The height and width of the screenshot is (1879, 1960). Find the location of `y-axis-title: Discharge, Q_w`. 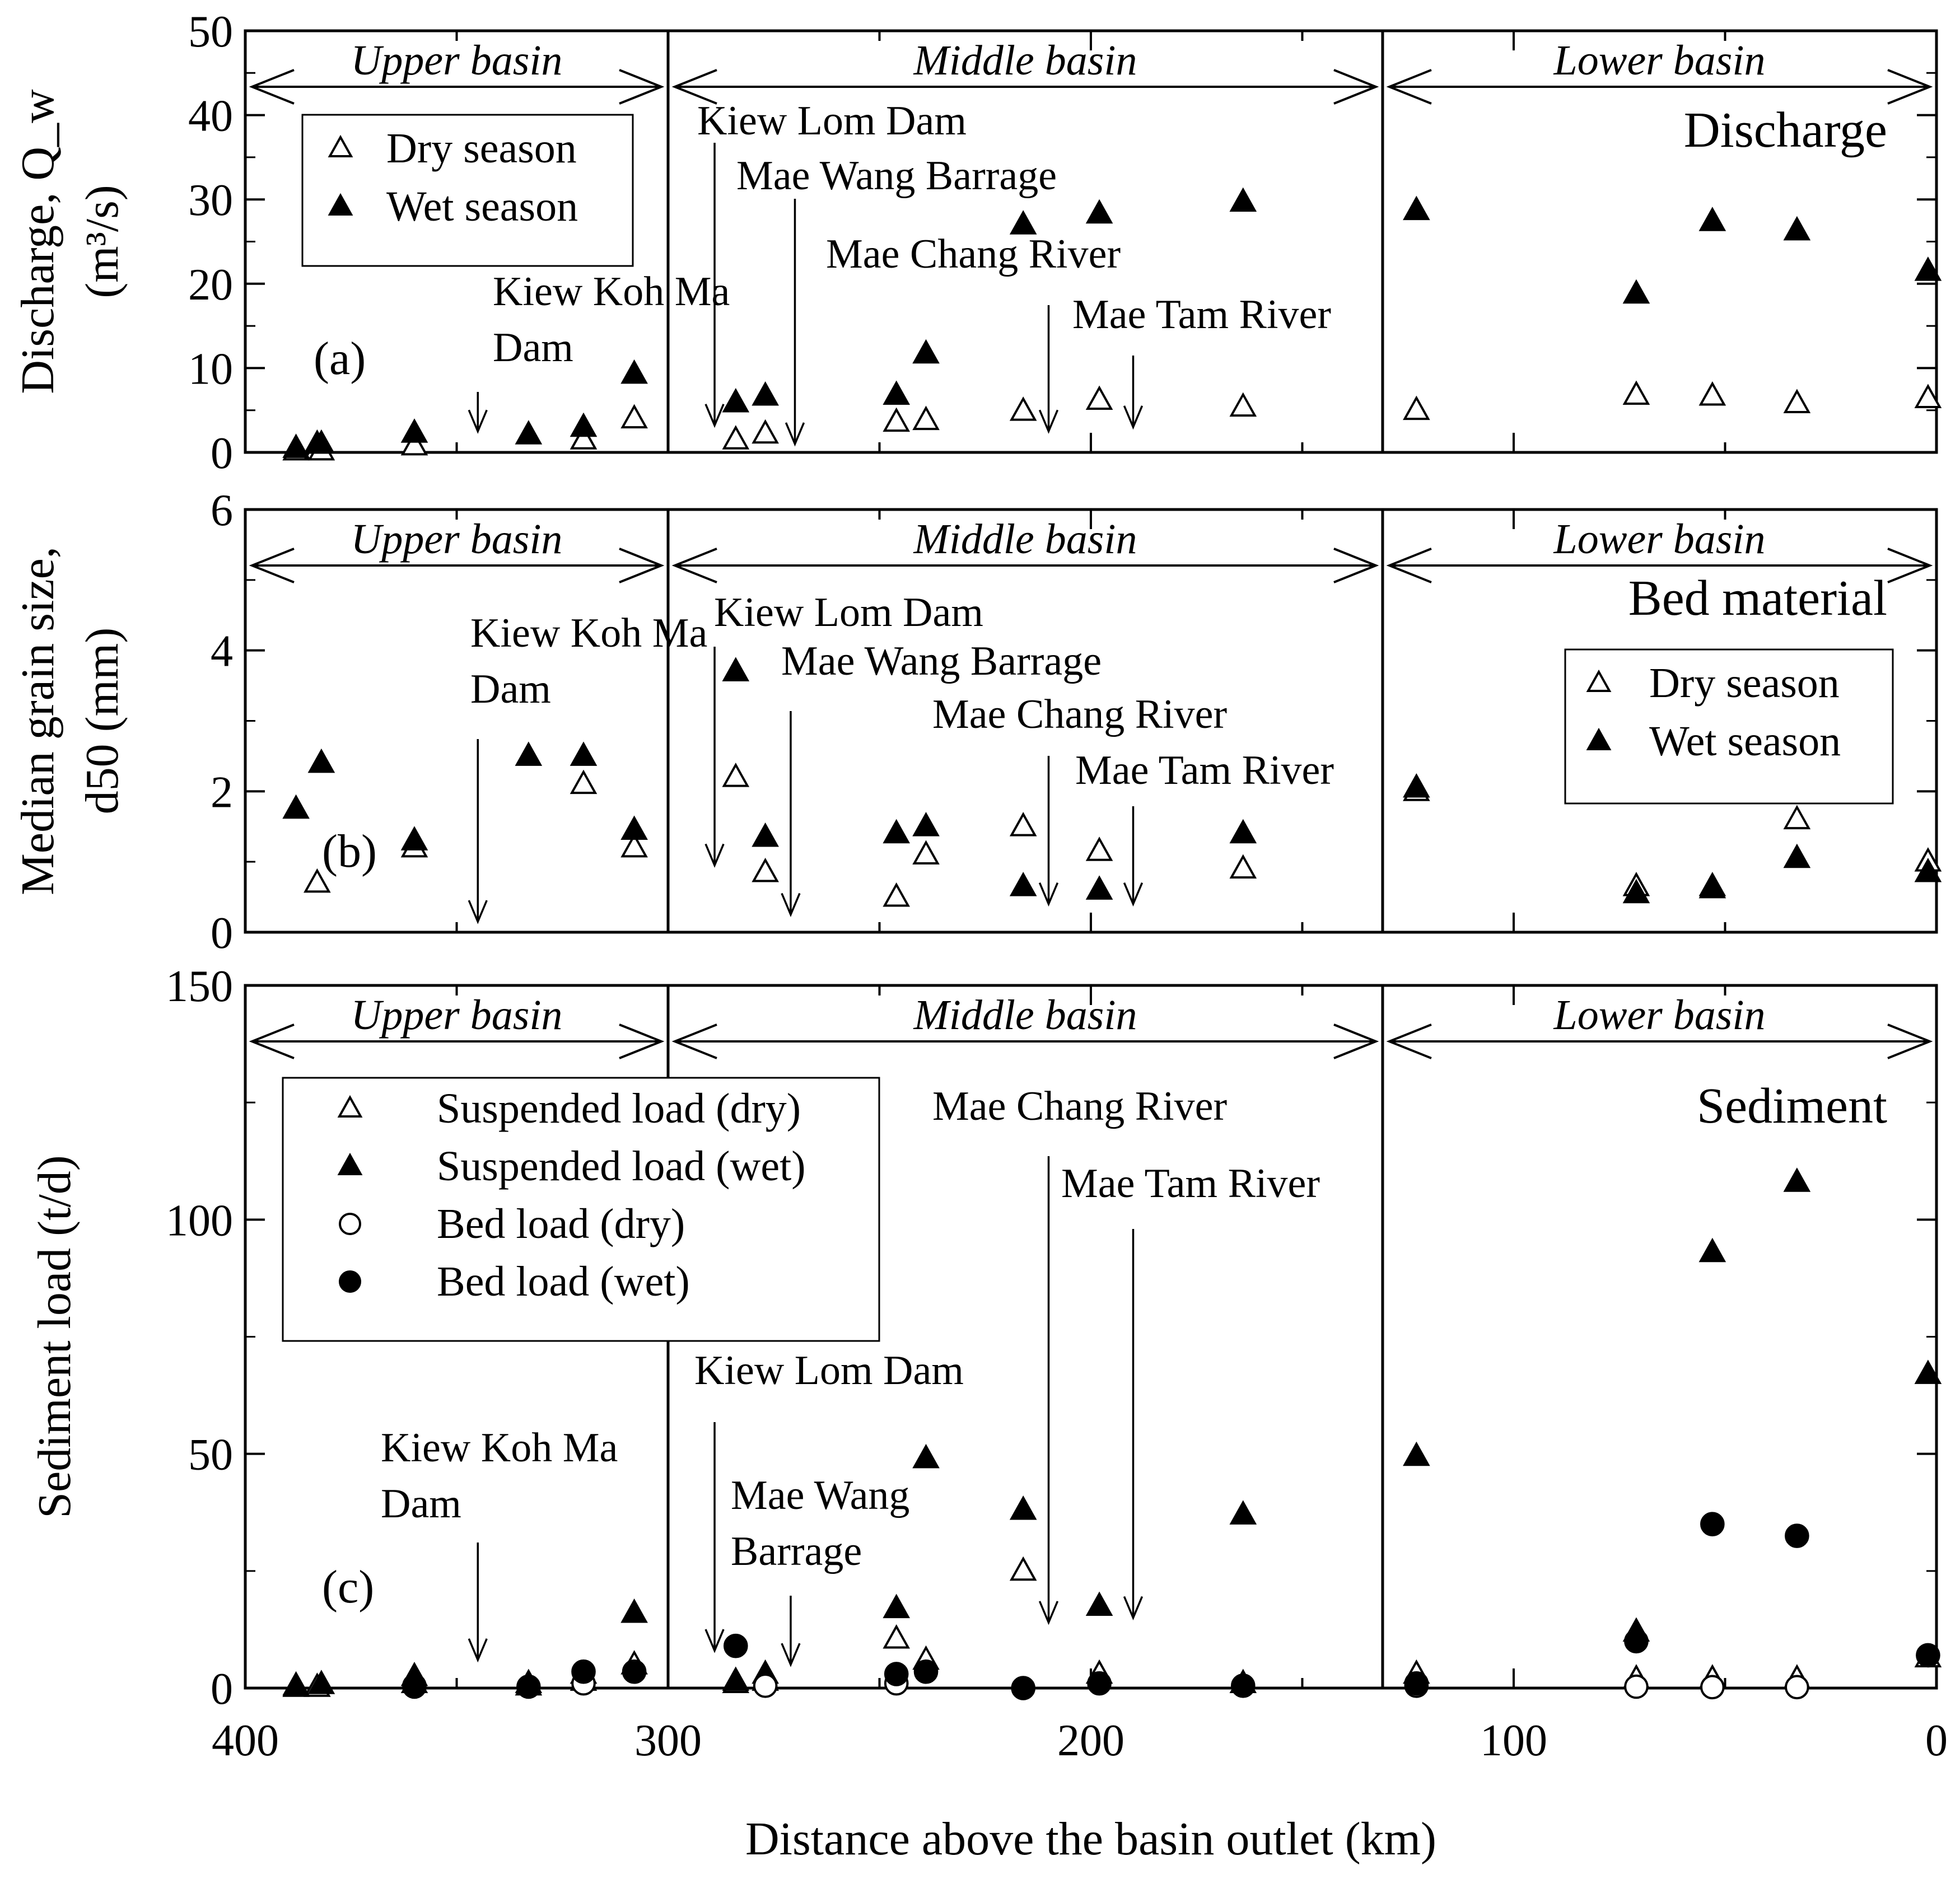

y-axis-title: Discharge, Q_w is located at coordinates (38, 241).